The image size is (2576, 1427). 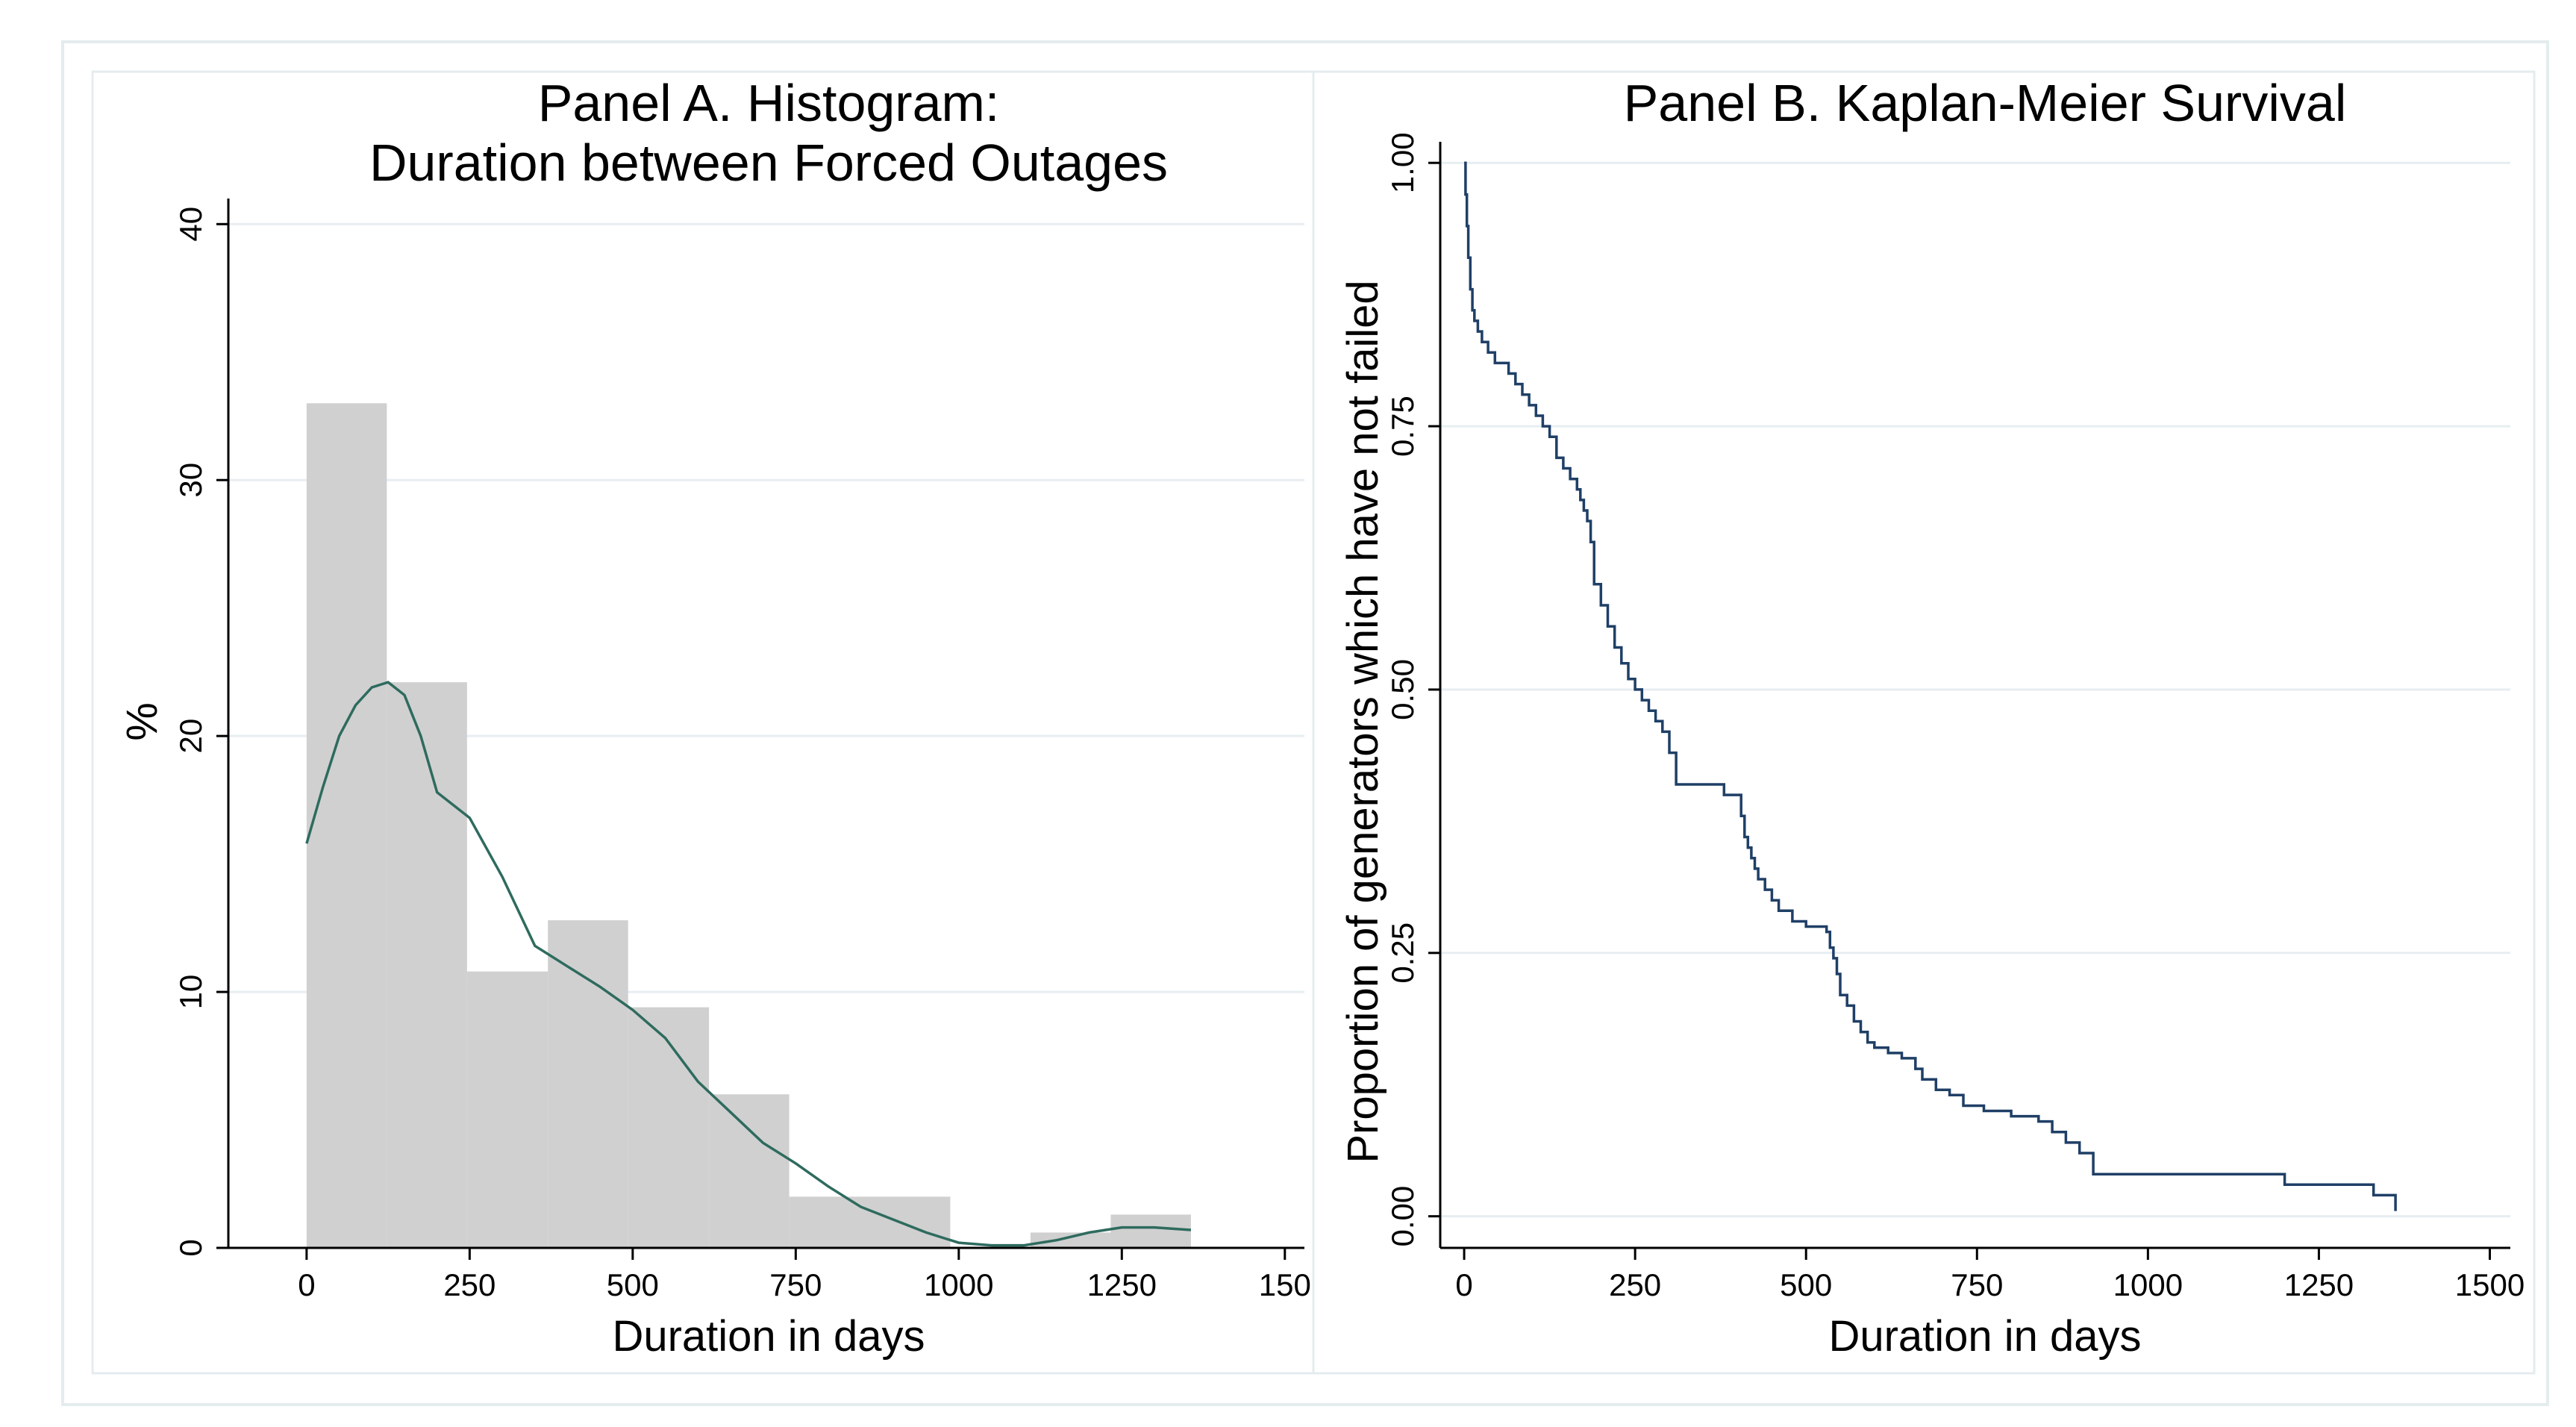 What do you see at coordinates (190, 224) in the screenshot?
I see `panel-a-y-tick-label: 40` at bounding box center [190, 224].